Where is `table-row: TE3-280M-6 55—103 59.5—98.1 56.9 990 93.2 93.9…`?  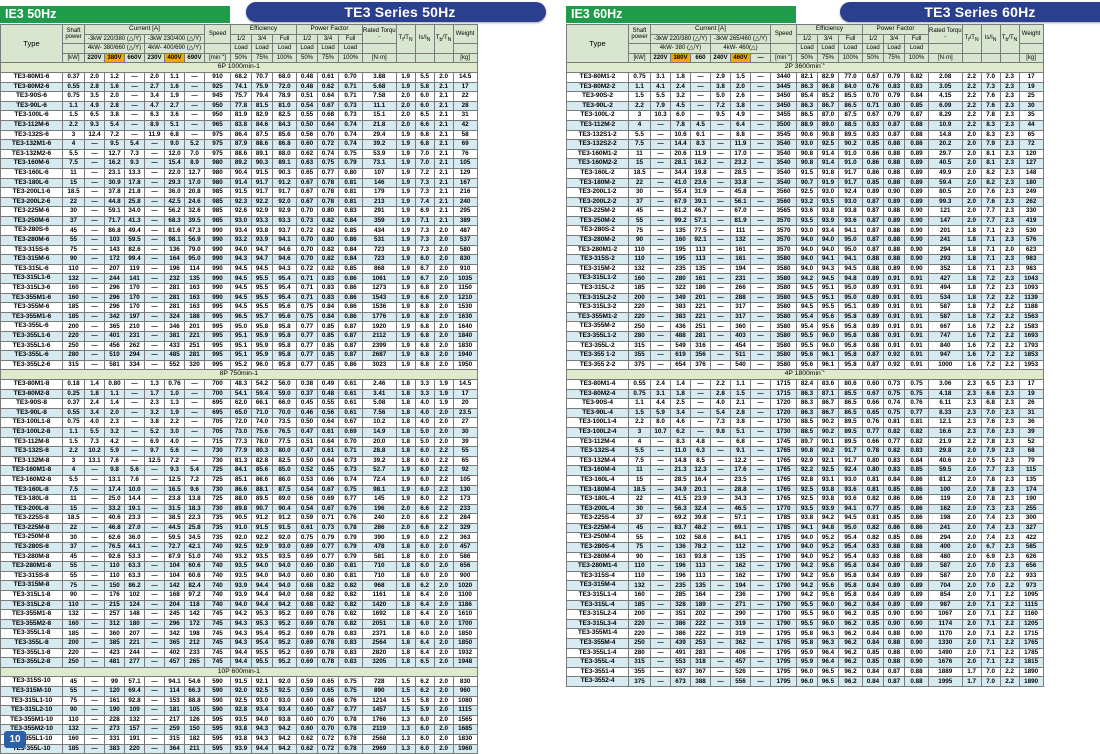
table-row: TE3-280M-6 55—103 59.5—98.1 56.9 990 93.2 93.9… is located at coordinates (239, 240).